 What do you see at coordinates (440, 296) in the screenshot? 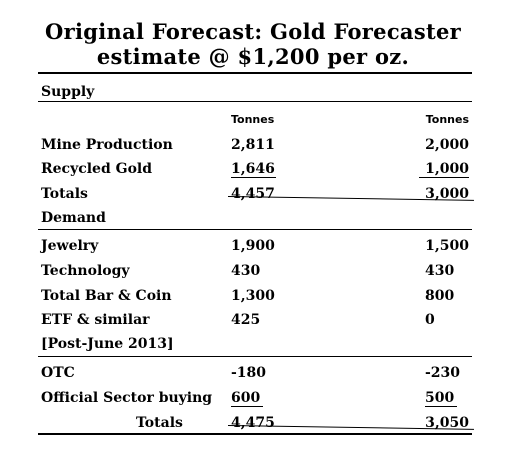
I see `row-bar-coin-v2: 800` at bounding box center [440, 296].